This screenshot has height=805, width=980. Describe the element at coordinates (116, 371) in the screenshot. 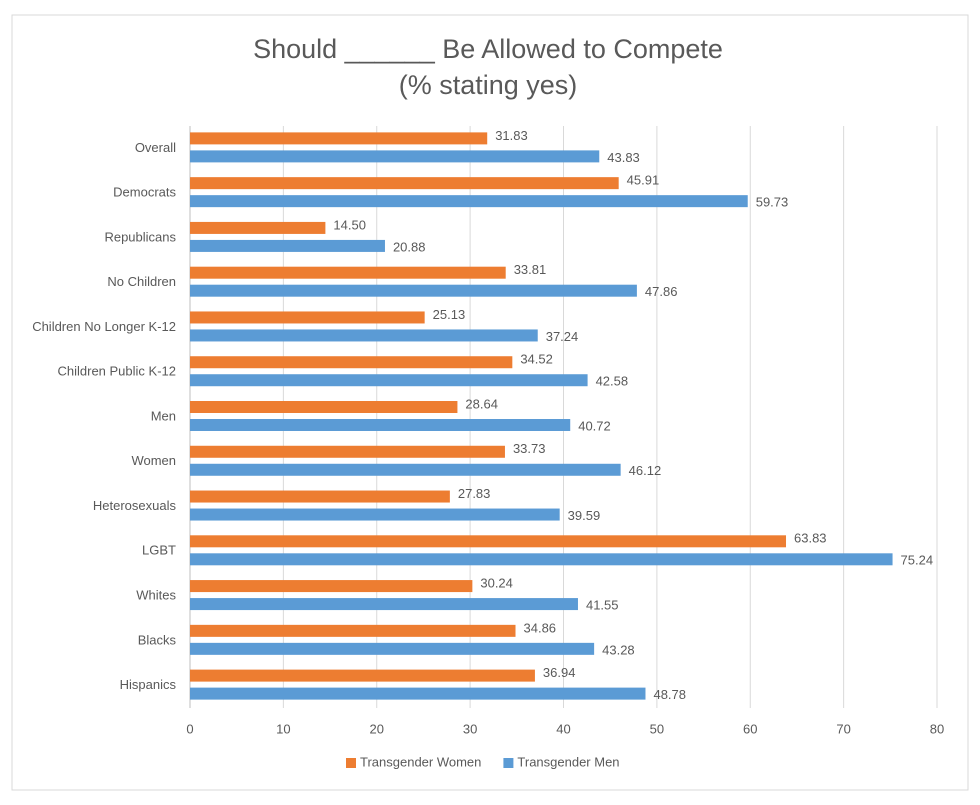

I see `y-tick-label: Children Public K-12` at that location.